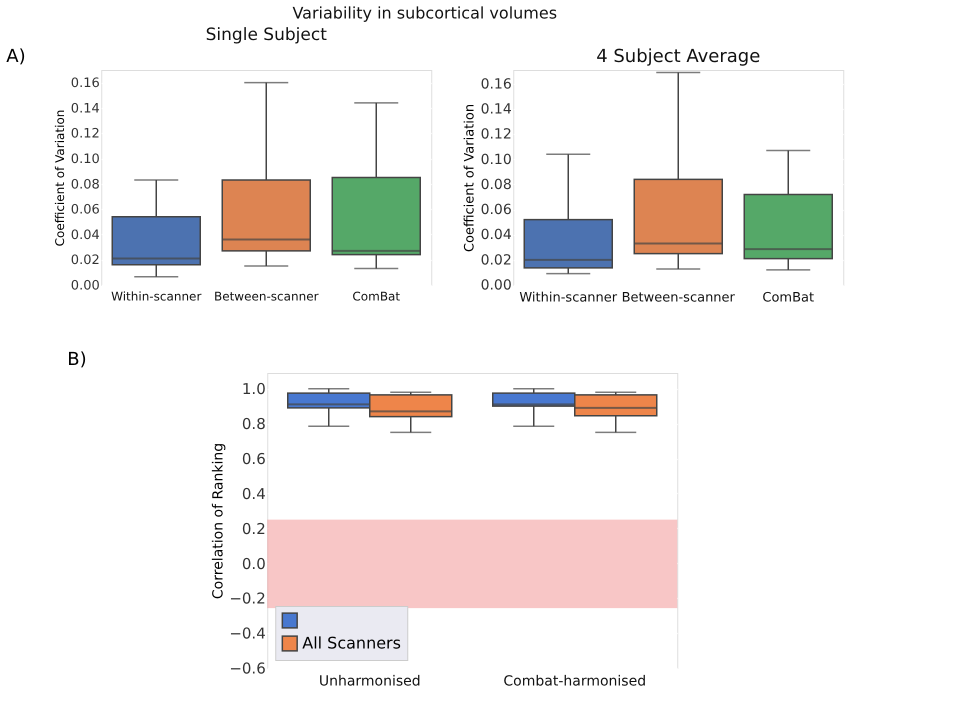 The width and height of the screenshot is (963, 713). What do you see at coordinates (425, 13) in the screenshot?
I see `text: Variability in subcortical volumes` at bounding box center [425, 13].